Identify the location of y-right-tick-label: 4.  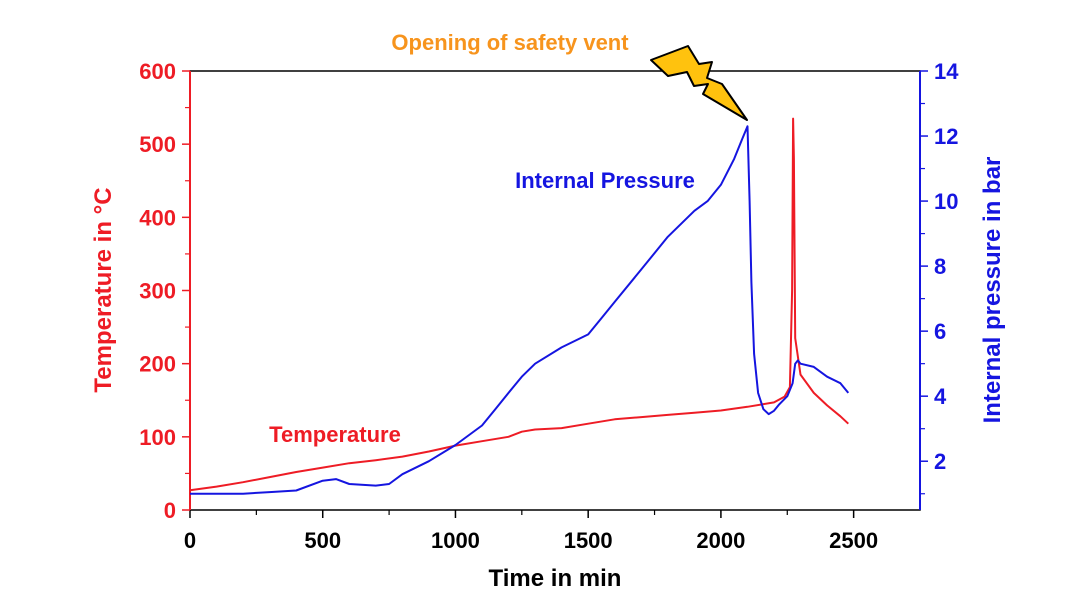
(940, 396).